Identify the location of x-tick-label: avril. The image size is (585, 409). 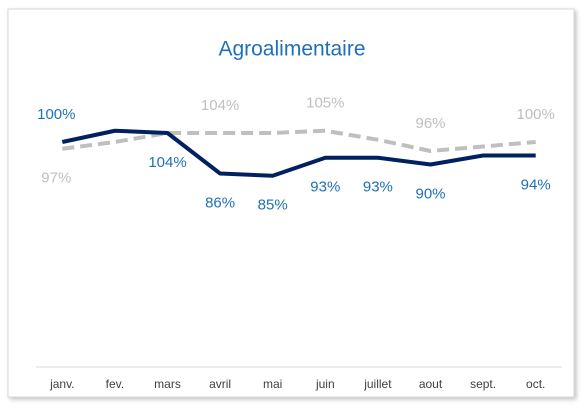
(220, 384).